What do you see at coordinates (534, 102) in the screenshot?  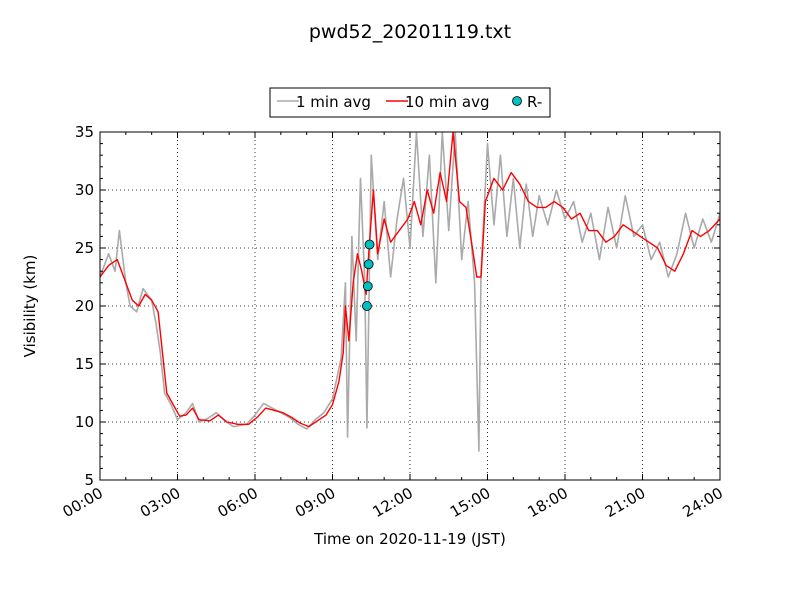 I see `legend-label-rain: R-` at bounding box center [534, 102].